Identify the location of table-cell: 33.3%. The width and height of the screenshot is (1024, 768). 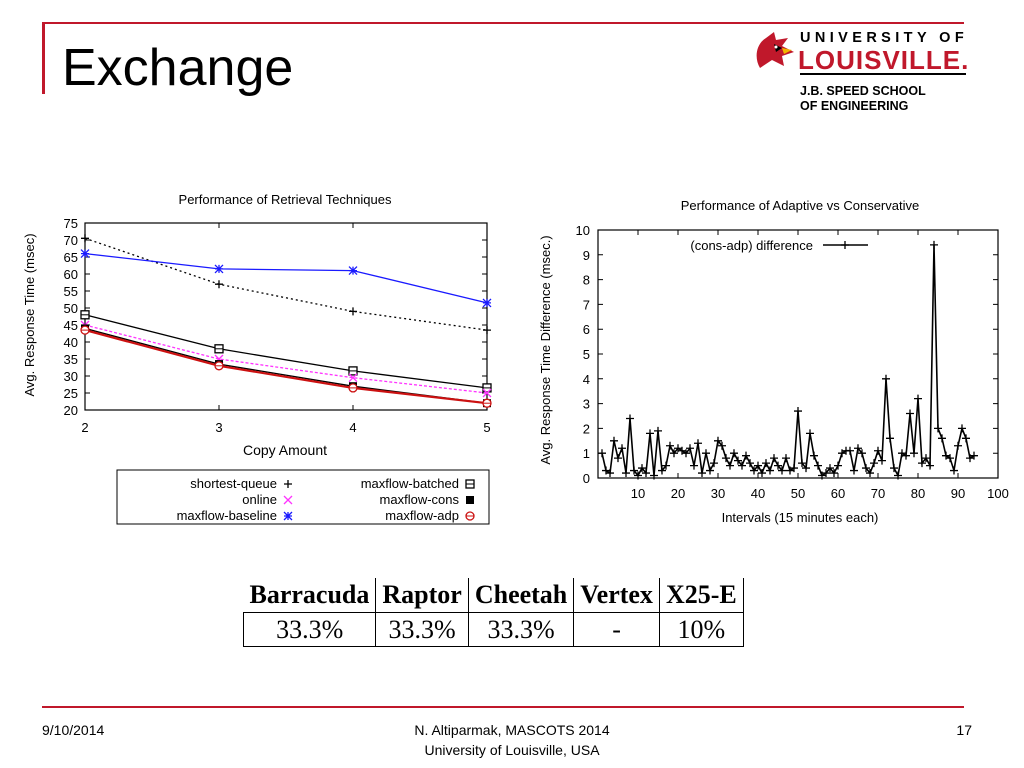
(309, 629).